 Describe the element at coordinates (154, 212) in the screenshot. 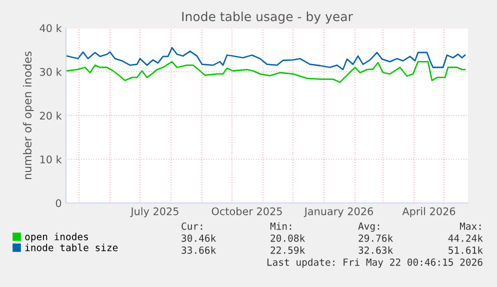

I see `x-tick-label: July 2025` at that location.